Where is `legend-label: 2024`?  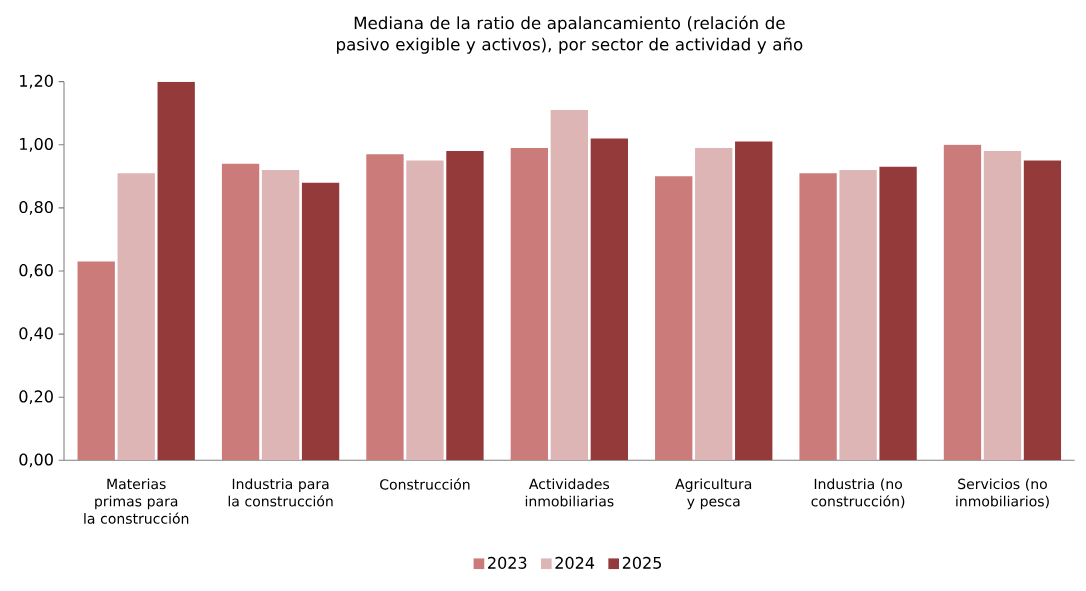 legend-label: 2024 is located at coordinates (575, 562).